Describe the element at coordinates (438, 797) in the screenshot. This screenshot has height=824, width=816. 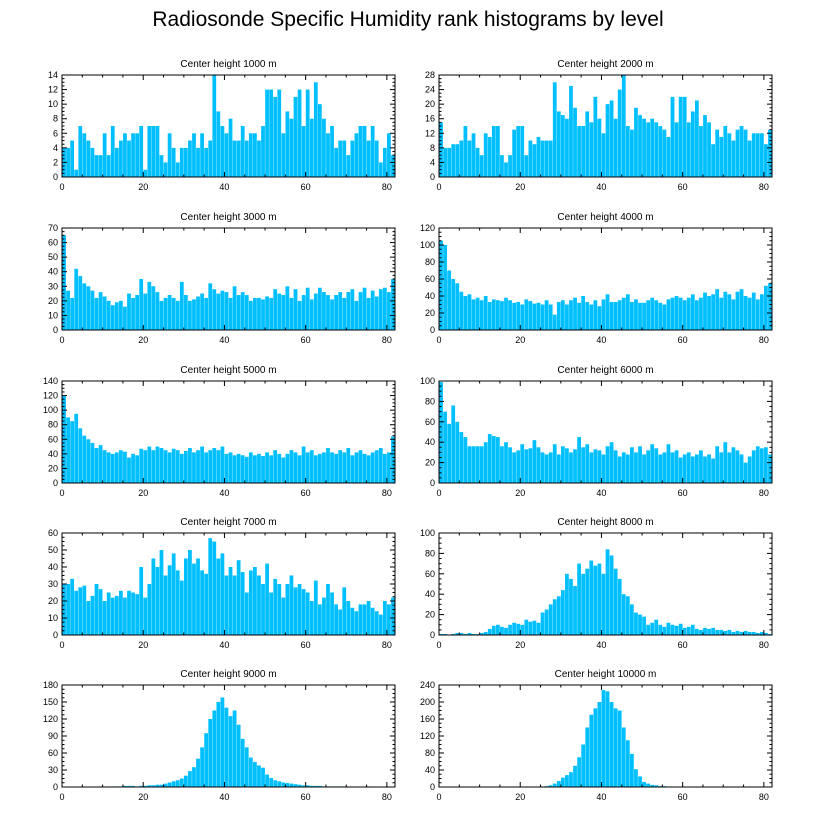
I see `x-tick-label: 0` at that location.